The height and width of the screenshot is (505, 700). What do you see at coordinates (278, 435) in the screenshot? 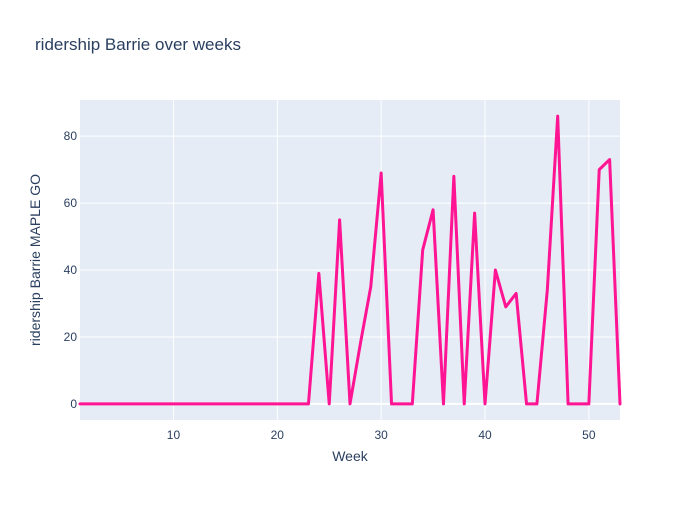
I see `x-tick-label: 20` at bounding box center [278, 435].